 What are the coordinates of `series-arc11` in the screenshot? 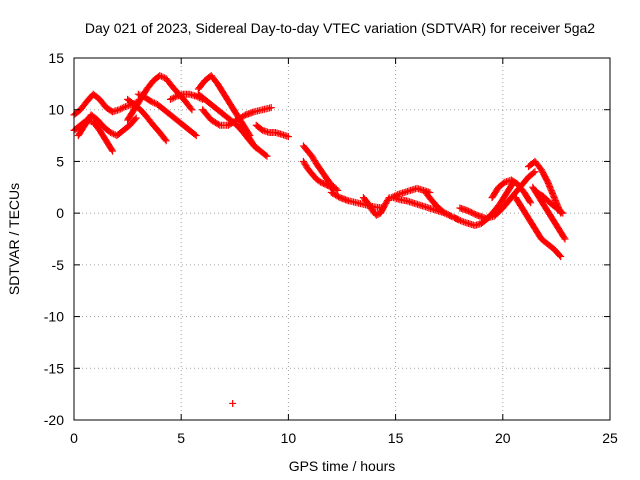 It's located at (254, 140).